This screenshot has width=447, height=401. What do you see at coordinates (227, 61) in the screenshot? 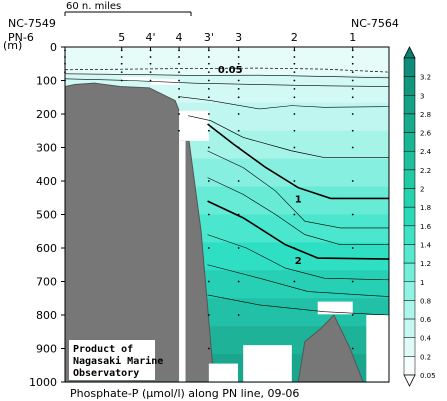
I see `field-band` at bounding box center [227, 61].